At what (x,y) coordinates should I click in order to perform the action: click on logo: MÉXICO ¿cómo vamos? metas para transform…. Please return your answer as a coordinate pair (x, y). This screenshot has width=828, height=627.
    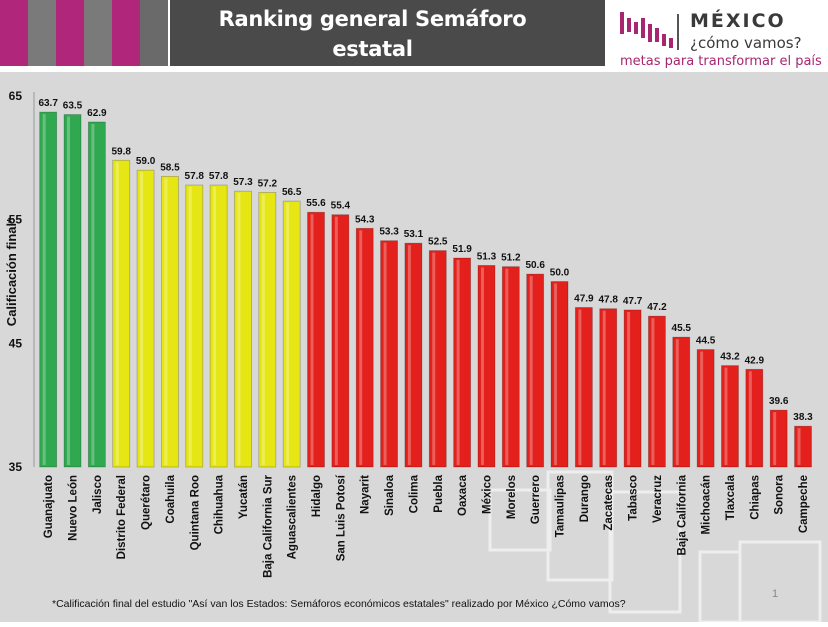
    Looking at the image, I should click on (720, 36).